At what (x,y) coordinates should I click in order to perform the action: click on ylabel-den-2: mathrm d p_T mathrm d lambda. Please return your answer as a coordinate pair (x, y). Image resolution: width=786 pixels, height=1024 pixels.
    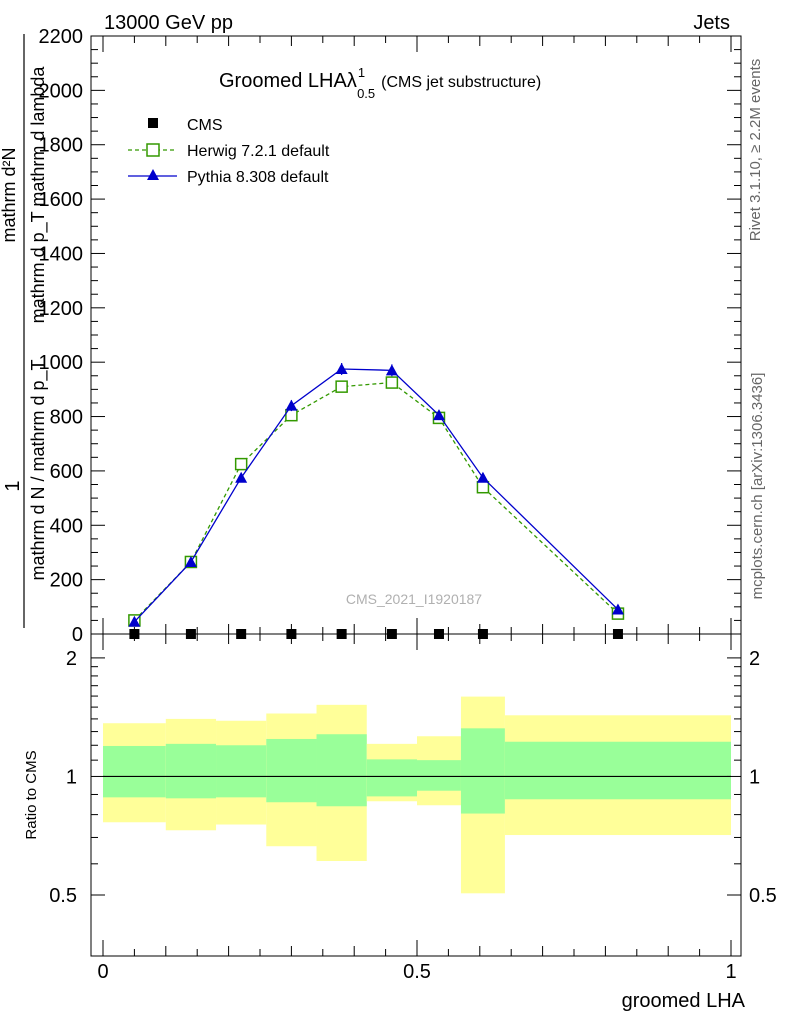
    Looking at the image, I should click on (38, 195).